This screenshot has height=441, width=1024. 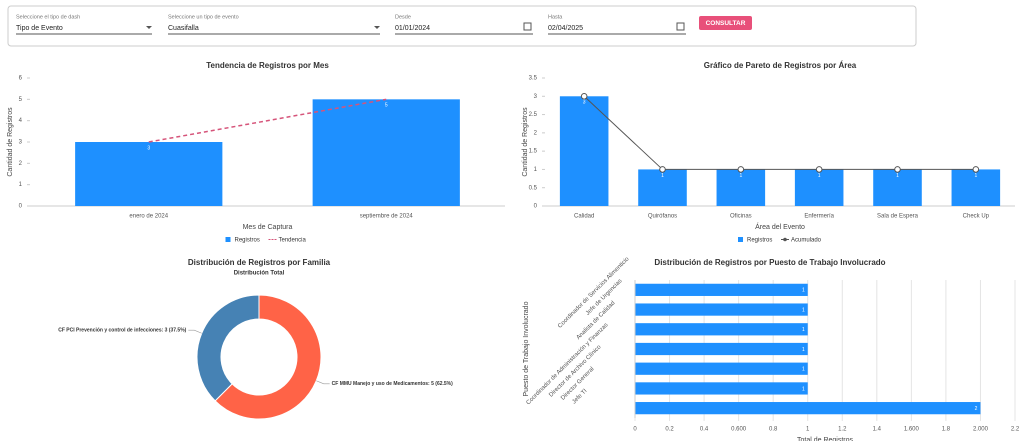 I want to click on x-tick-label: Enfermería, so click(x=819, y=217).